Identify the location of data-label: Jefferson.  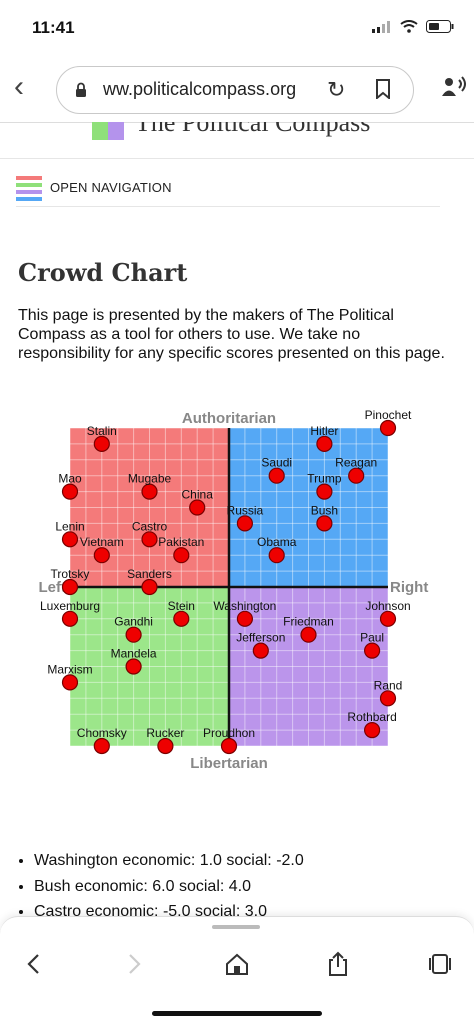
(260, 638).